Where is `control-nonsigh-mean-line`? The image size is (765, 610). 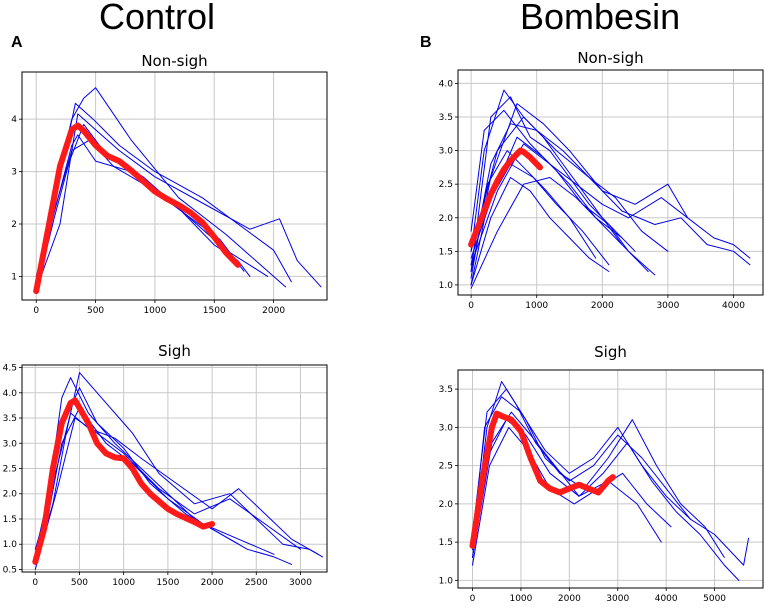
control-nonsigh-mean-line is located at coordinates (137, 208).